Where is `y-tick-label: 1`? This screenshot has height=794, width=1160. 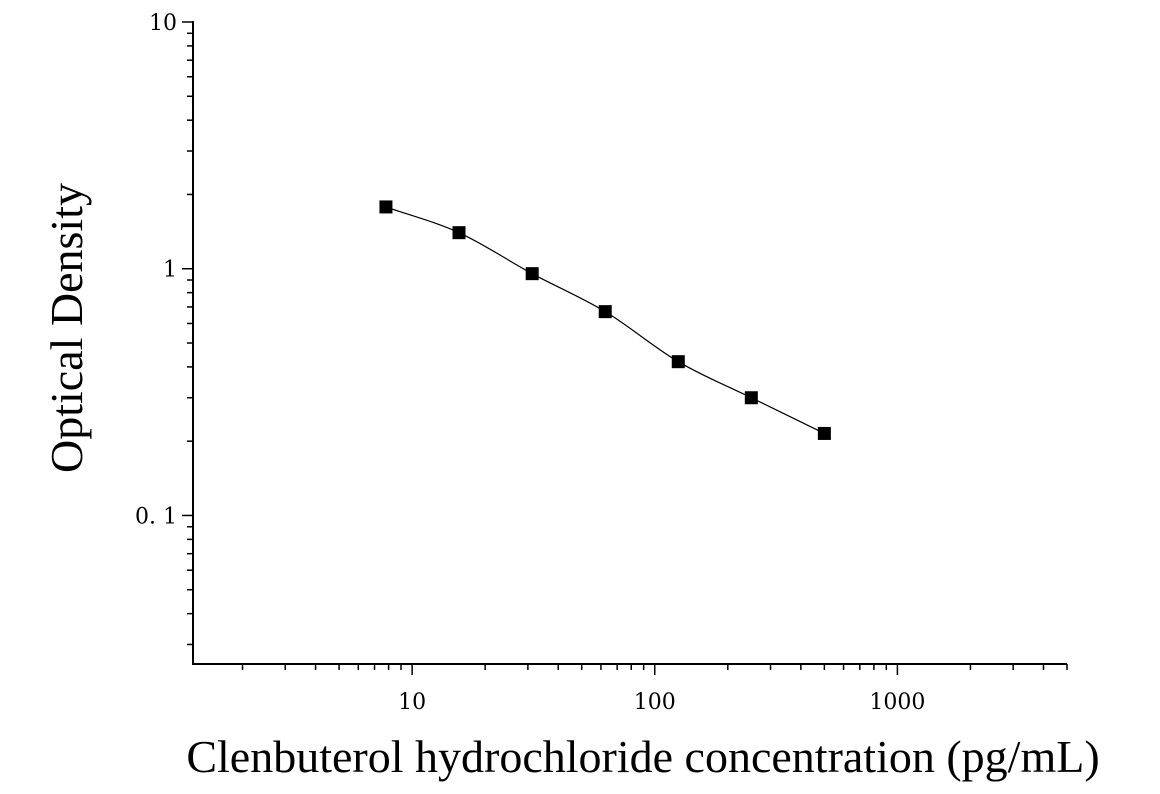 y-tick-label: 1 is located at coordinates (170, 270).